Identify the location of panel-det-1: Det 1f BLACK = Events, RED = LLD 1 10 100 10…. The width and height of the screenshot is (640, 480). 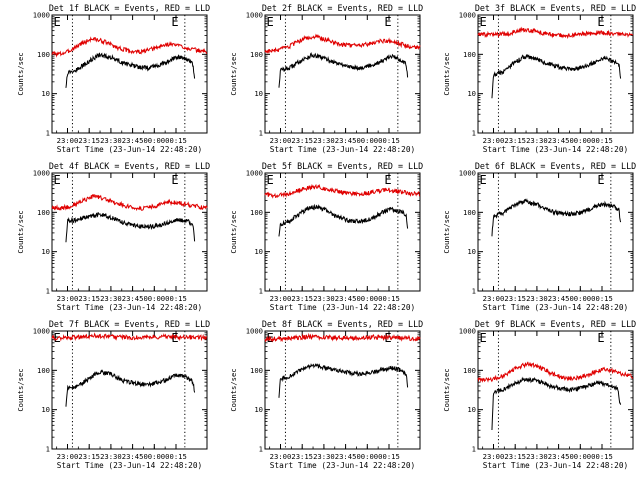
(113, 78).